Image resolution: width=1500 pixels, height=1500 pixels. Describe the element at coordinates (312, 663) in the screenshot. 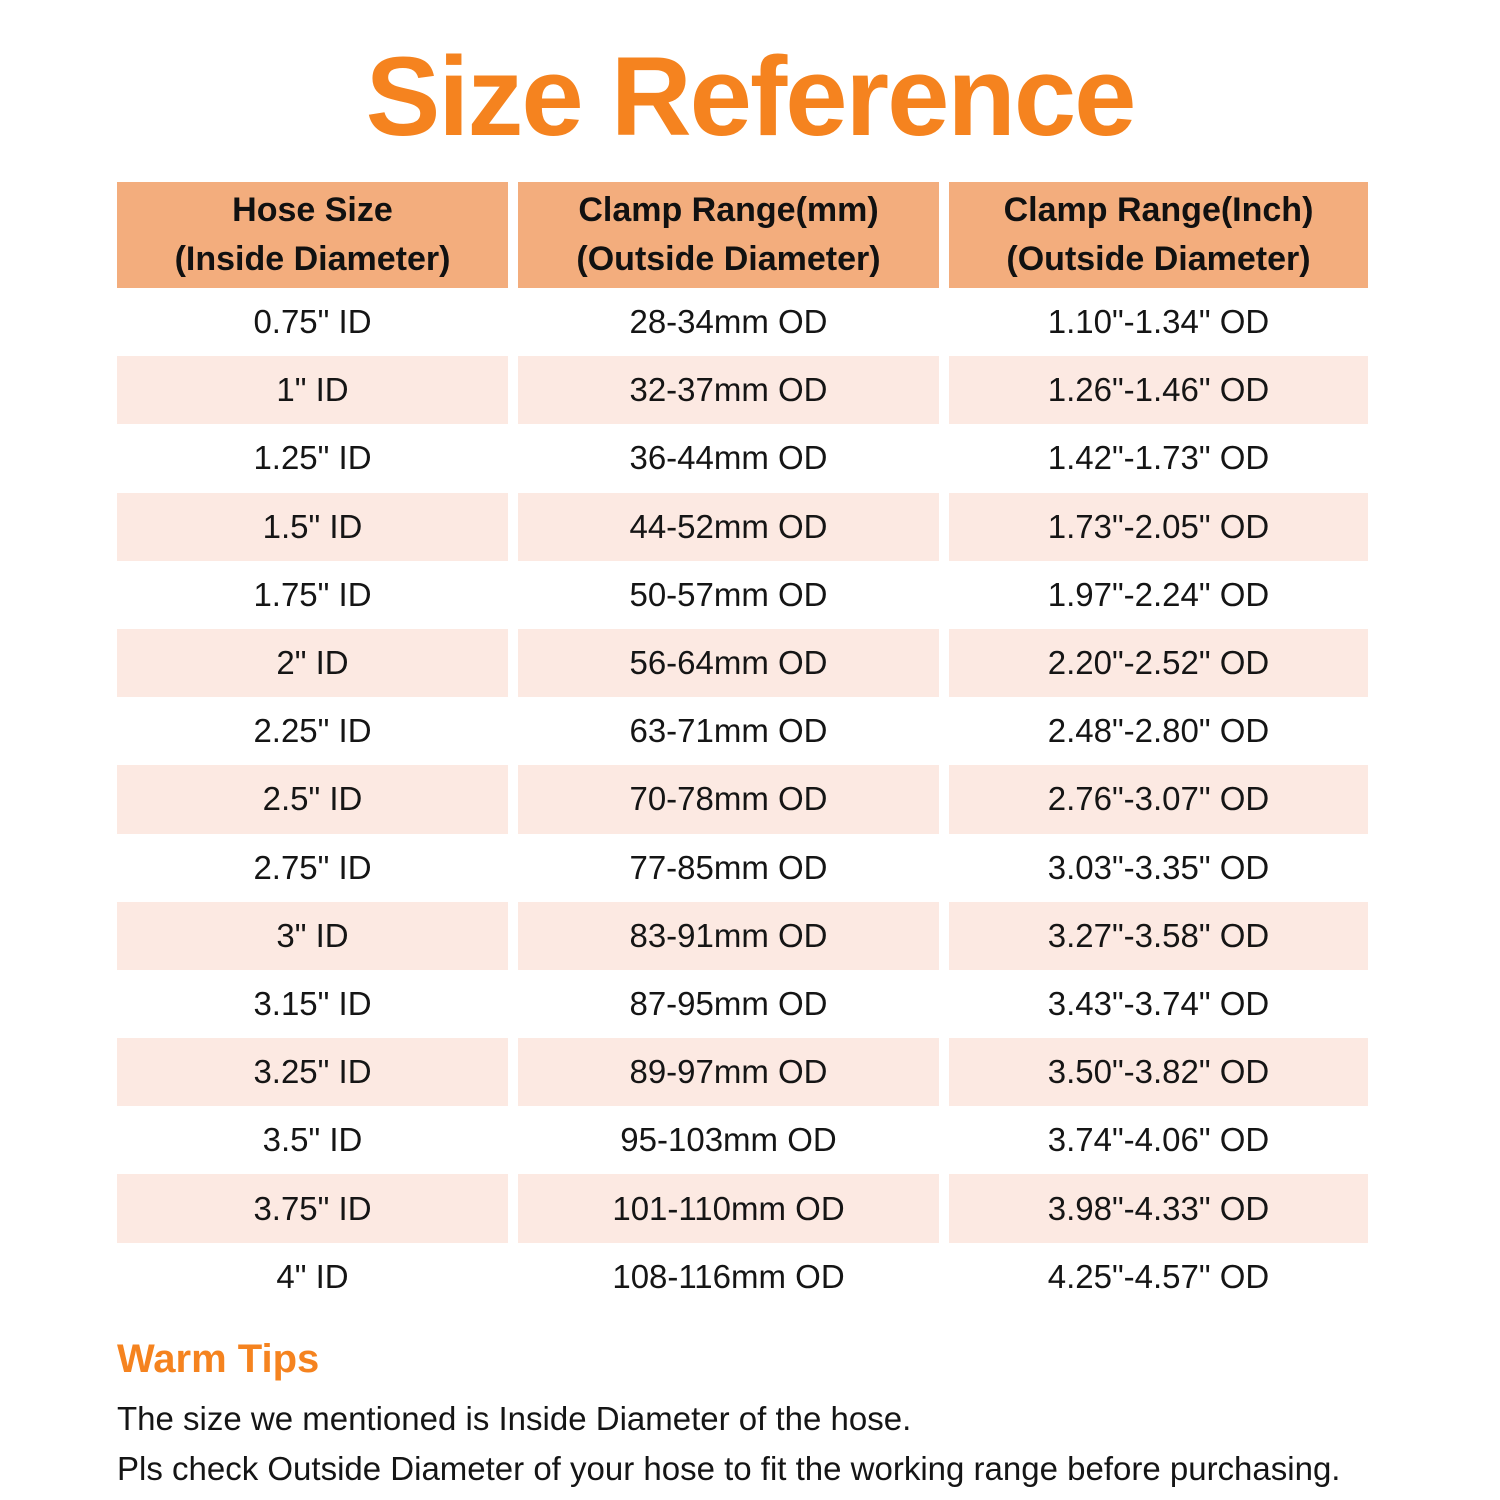

I see `table-cell: 2" ID` at that location.